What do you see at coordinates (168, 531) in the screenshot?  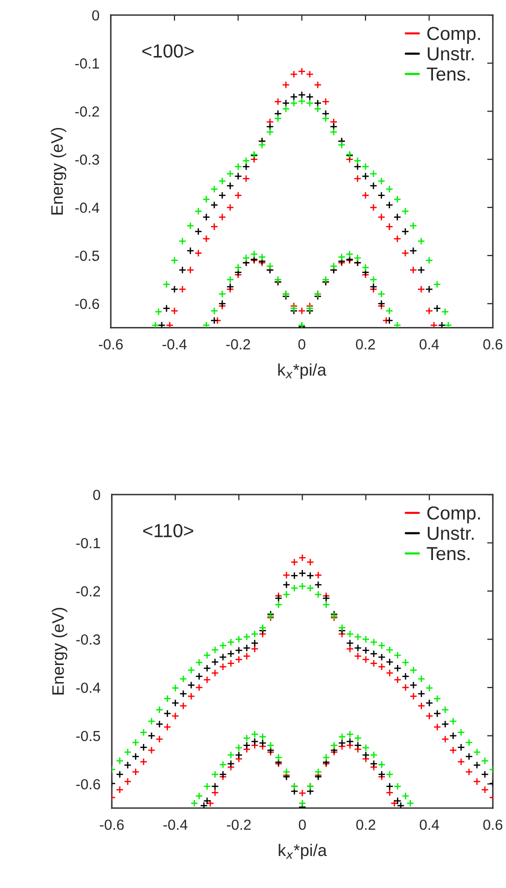 I see `annotation: <110>` at bounding box center [168, 531].